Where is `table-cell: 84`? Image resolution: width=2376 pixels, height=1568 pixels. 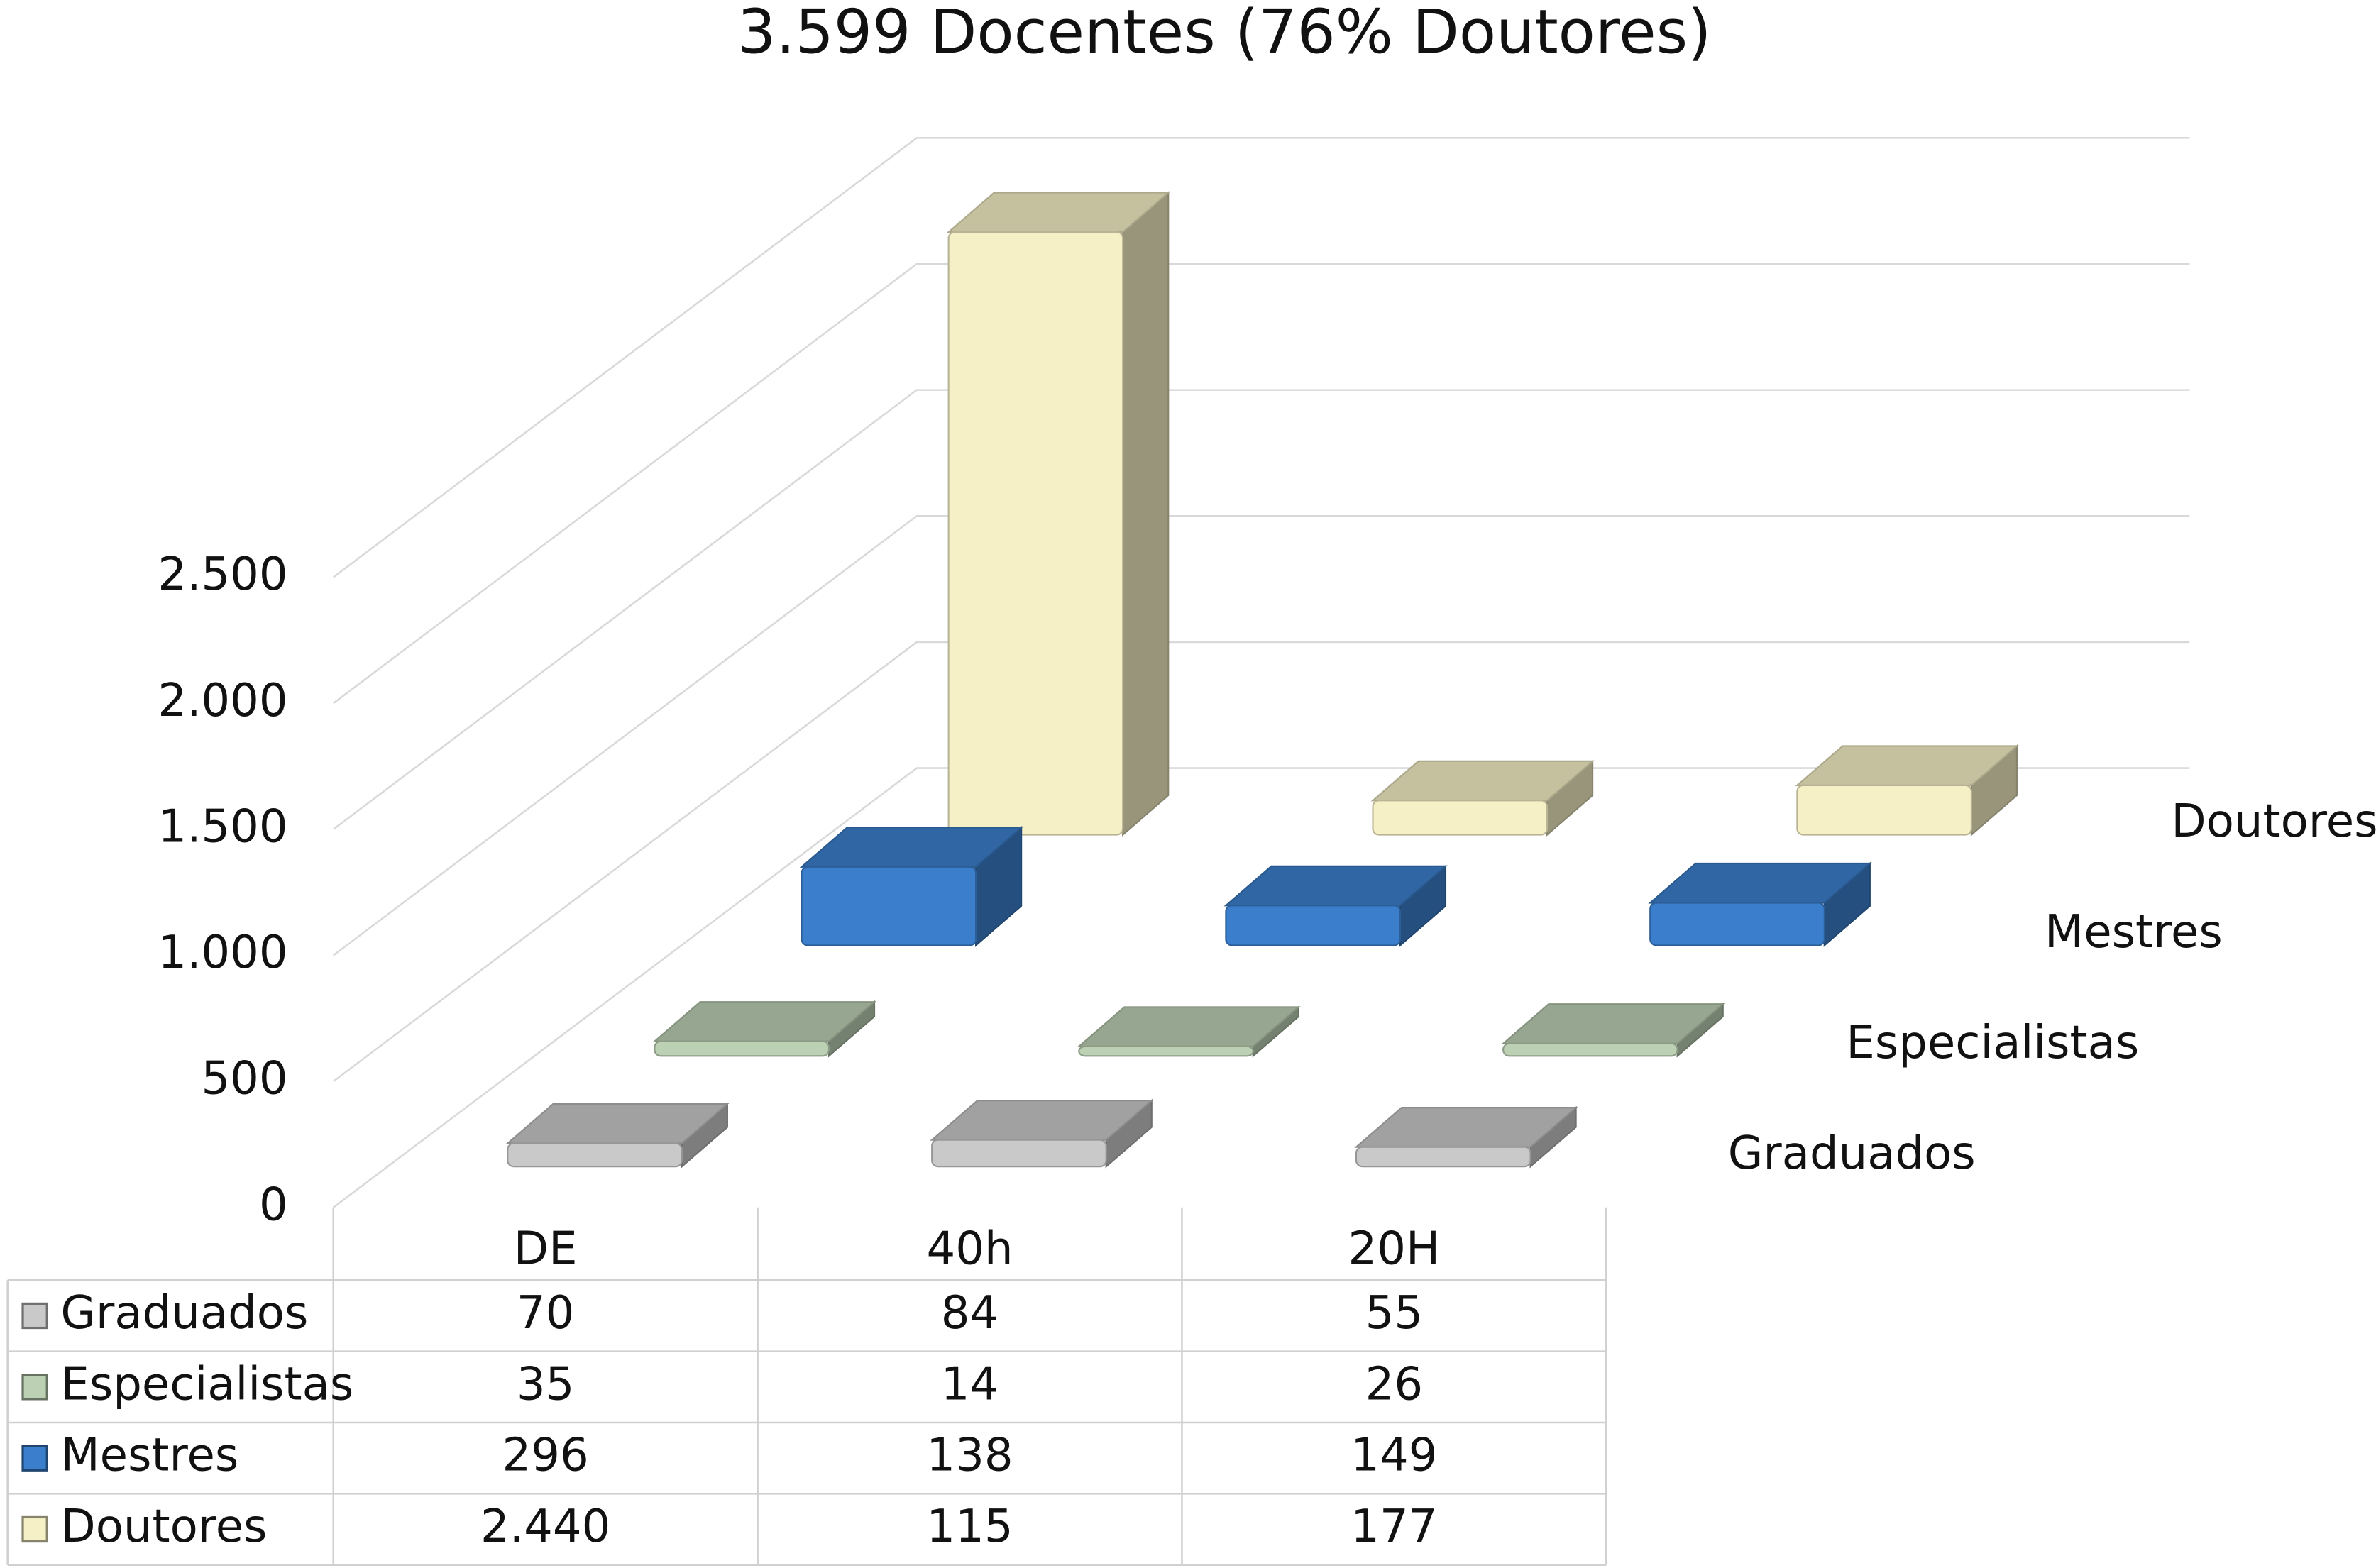 table-cell: 84 is located at coordinates (970, 1313).